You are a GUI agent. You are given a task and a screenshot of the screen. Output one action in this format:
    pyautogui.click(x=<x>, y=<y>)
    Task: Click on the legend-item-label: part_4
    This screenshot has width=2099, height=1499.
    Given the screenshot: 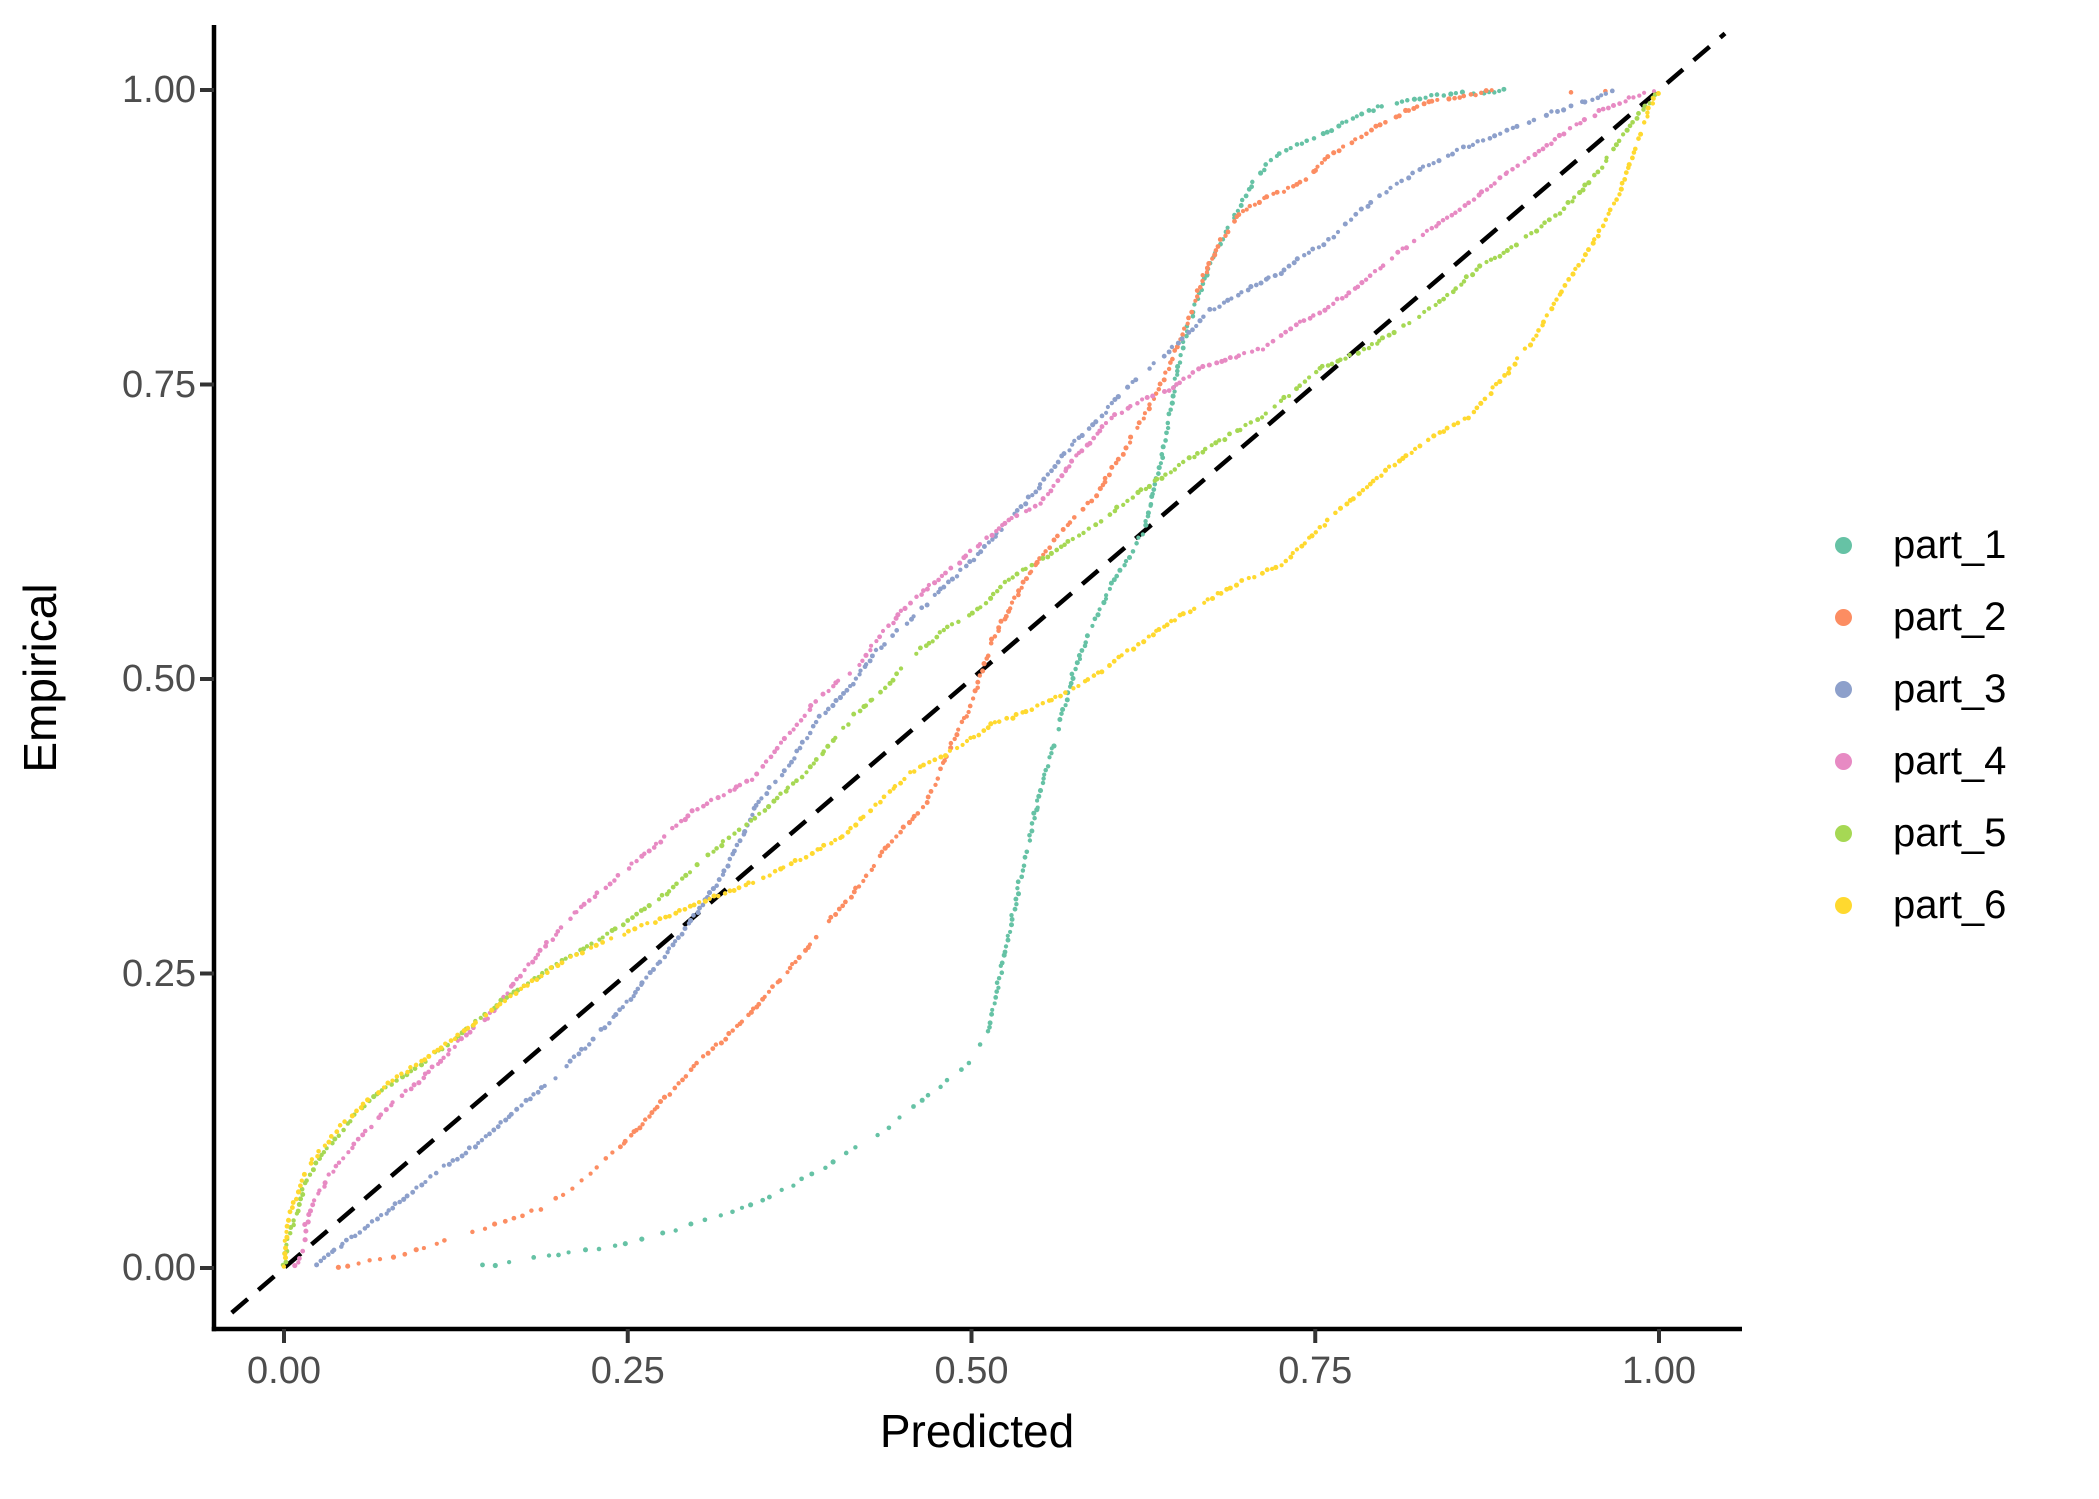 What is the action you would take?
    pyautogui.click(x=1950, y=761)
    